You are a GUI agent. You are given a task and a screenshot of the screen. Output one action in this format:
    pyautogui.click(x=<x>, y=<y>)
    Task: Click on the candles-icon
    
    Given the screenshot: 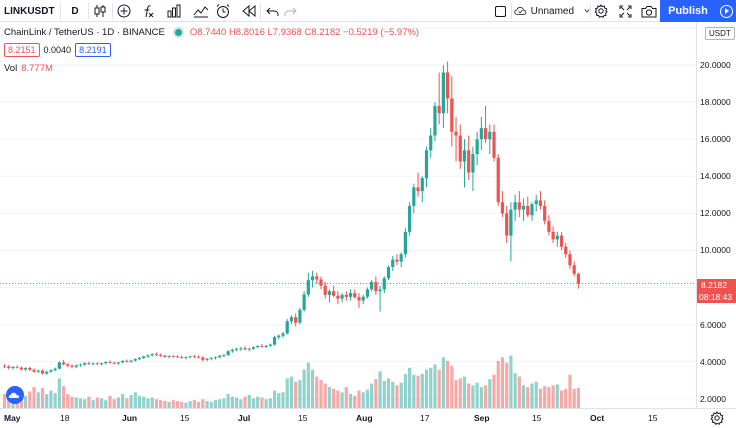 What is the action you would take?
    pyautogui.click(x=100, y=11)
    